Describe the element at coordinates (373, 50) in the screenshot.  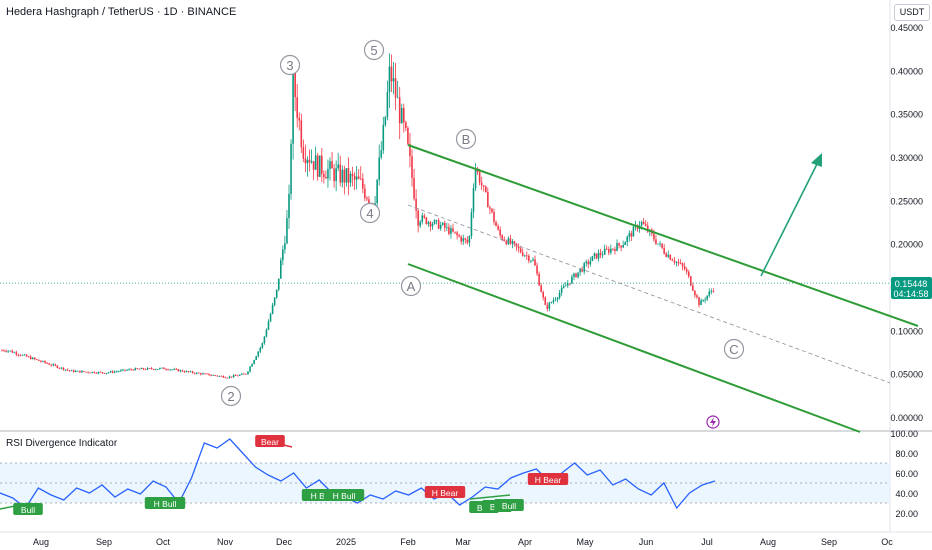
I see `wave-label: 5` at that location.